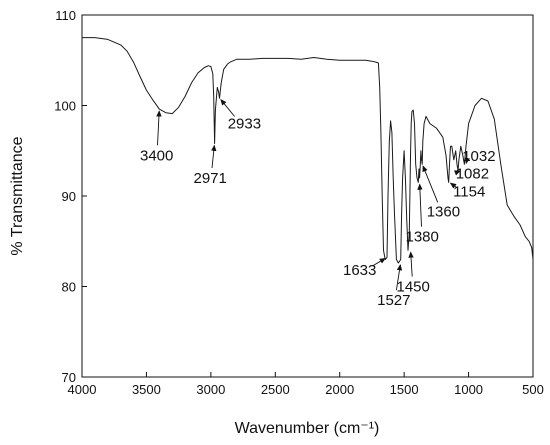  What do you see at coordinates (339, 389) in the screenshot?
I see `x-tick-label: 2000` at bounding box center [339, 389].